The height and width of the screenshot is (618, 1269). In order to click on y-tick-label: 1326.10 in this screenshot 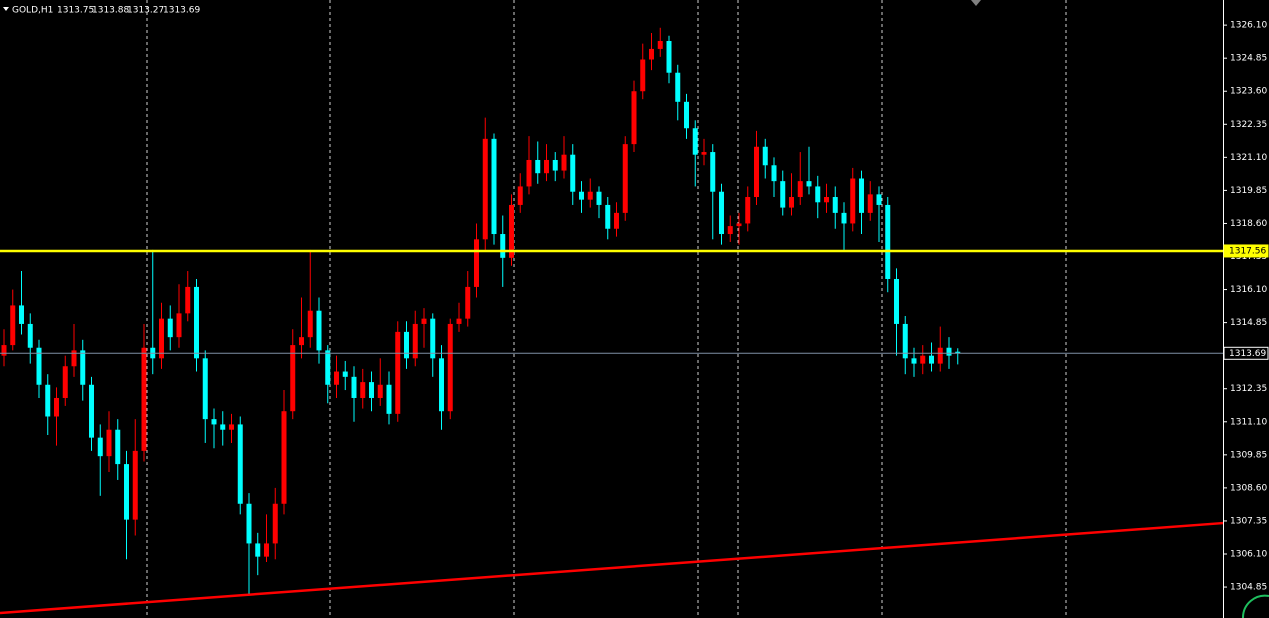, I will do `click(1248, 26)`.